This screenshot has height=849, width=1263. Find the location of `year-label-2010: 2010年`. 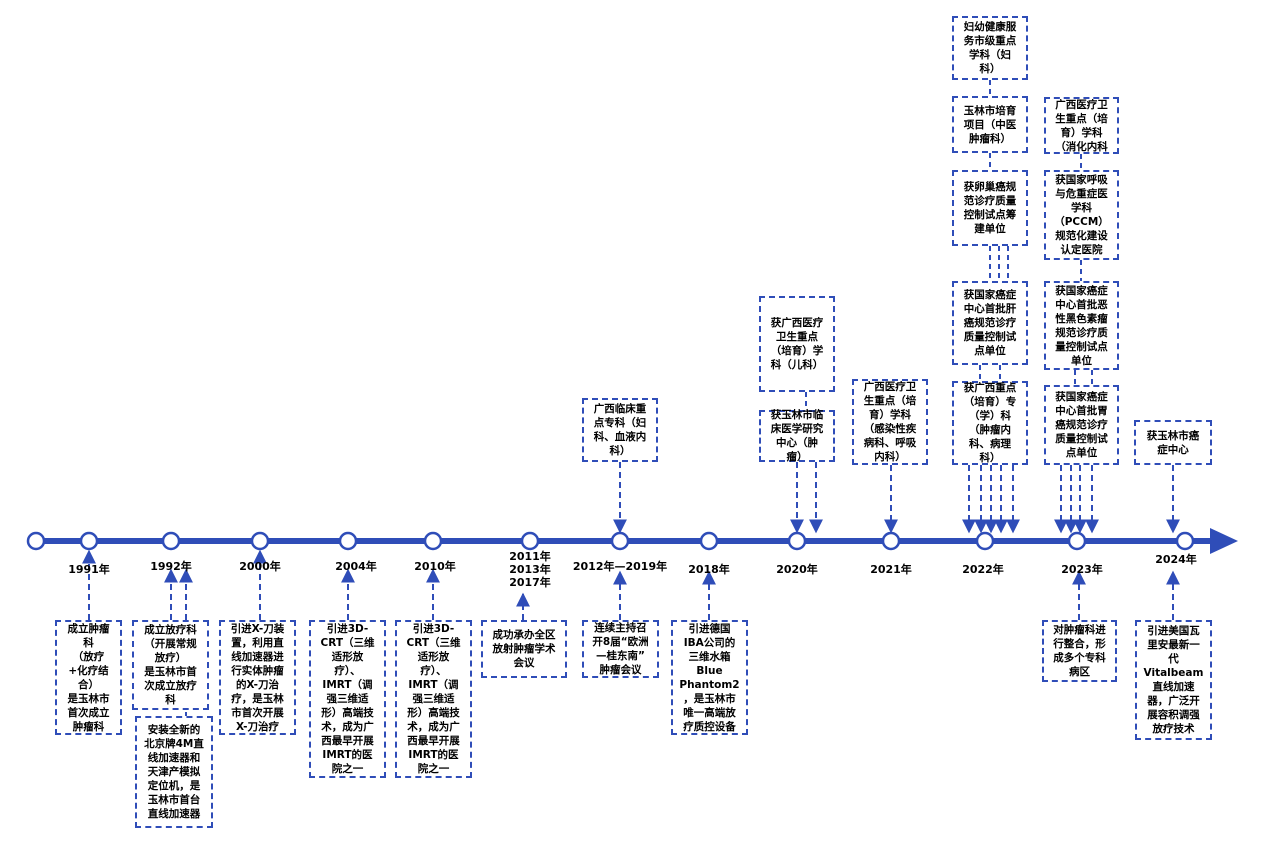

year-label-2010: 2010年 is located at coordinates (435, 566).